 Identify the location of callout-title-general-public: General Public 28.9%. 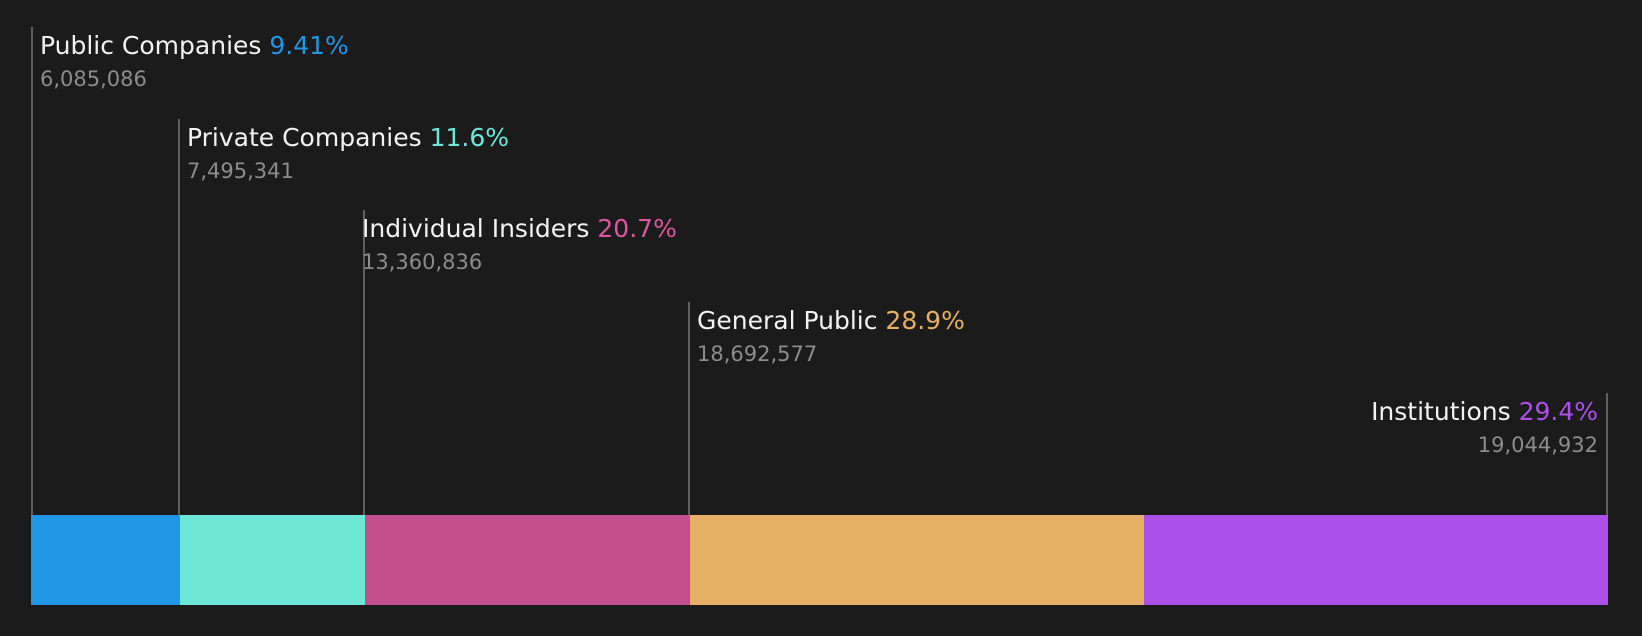
(831, 321).